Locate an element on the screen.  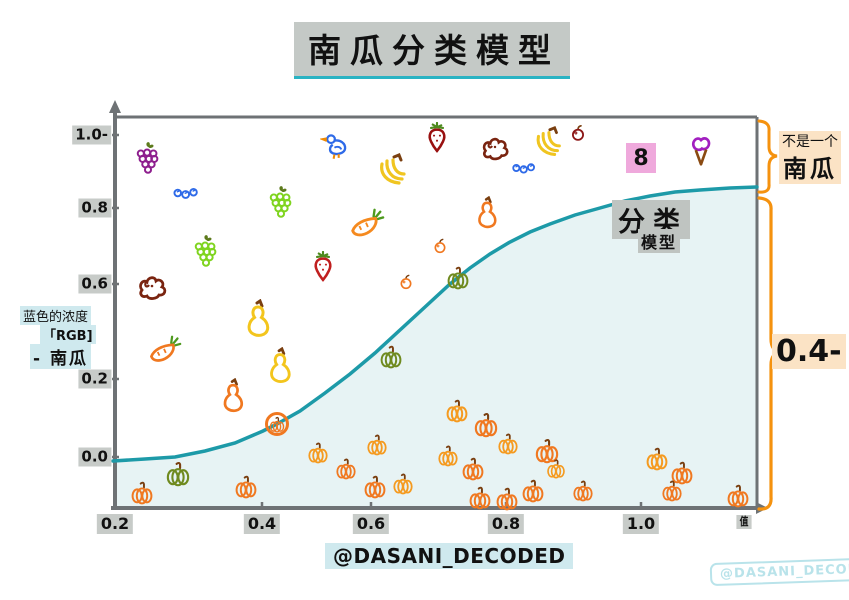
annotation-not-a-pumpkin-line1: 不是一个 is located at coordinates (810, 141).